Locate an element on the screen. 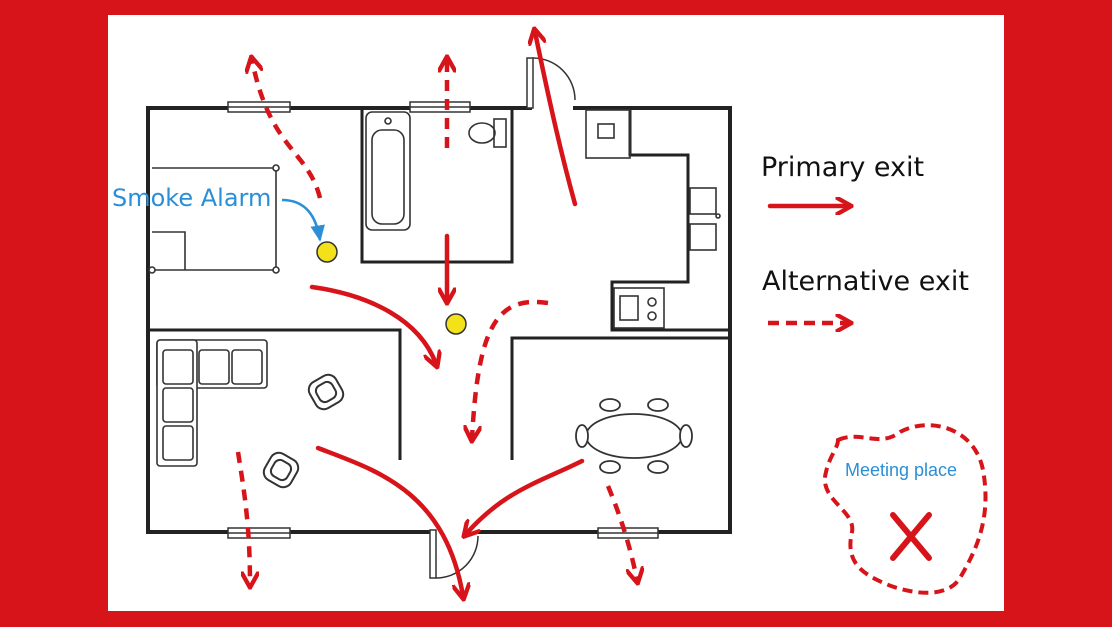 Image resolution: width=1112 pixels, height=627 pixels. smoke-alarm-label: Smoke Alarm is located at coordinates (192, 198).